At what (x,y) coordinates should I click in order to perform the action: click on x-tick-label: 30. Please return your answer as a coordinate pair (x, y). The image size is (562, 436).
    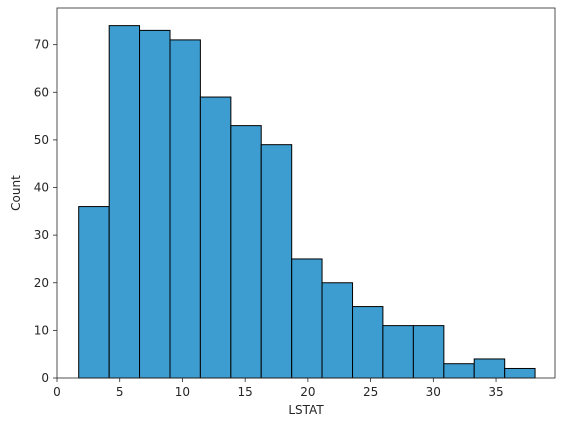
    Looking at the image, I should click on (433, 392).